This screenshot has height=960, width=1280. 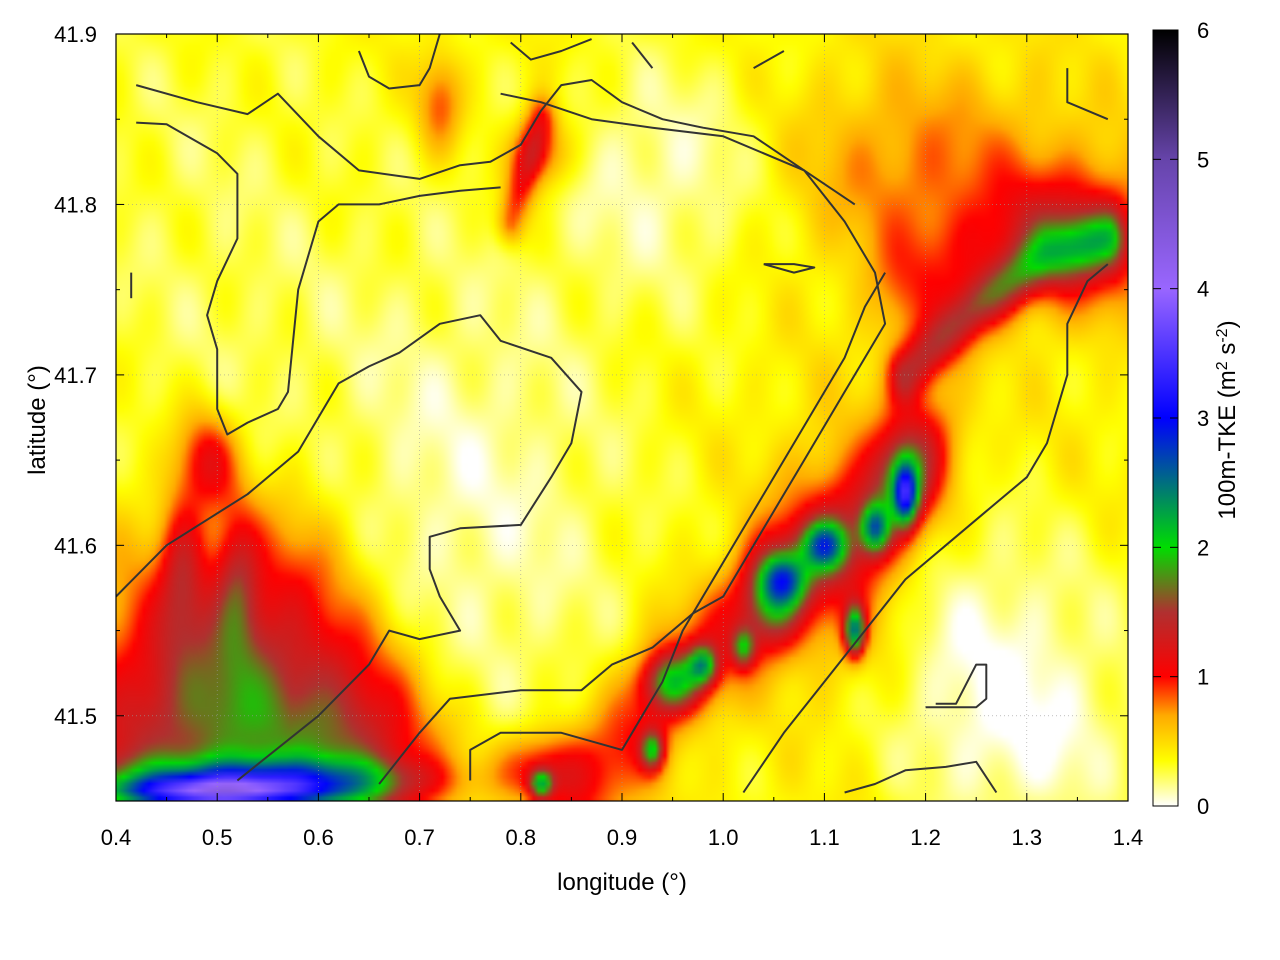 I want to click on colorbar-ticks: 0 1 2 3 4 5 6, so click(x=1181, y=418).